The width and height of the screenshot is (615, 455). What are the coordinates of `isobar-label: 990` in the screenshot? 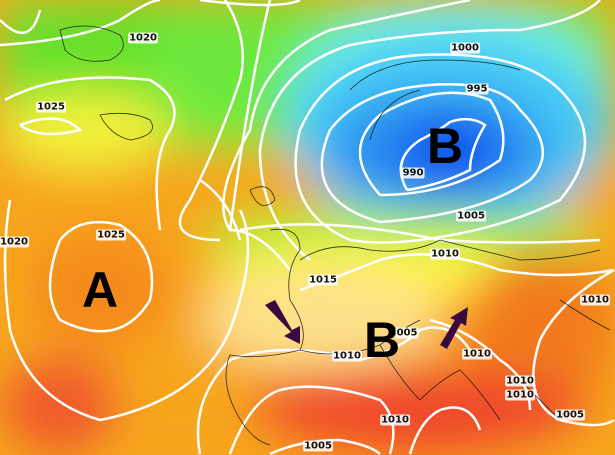 It's located at (413, 173).